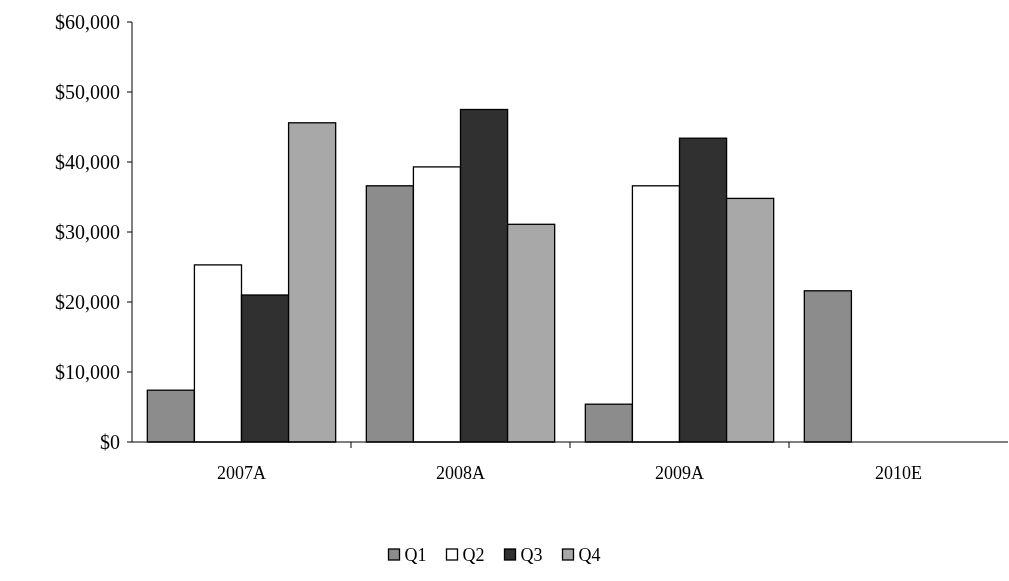  I want to click on legend-label: Q1, so click(415, 555).